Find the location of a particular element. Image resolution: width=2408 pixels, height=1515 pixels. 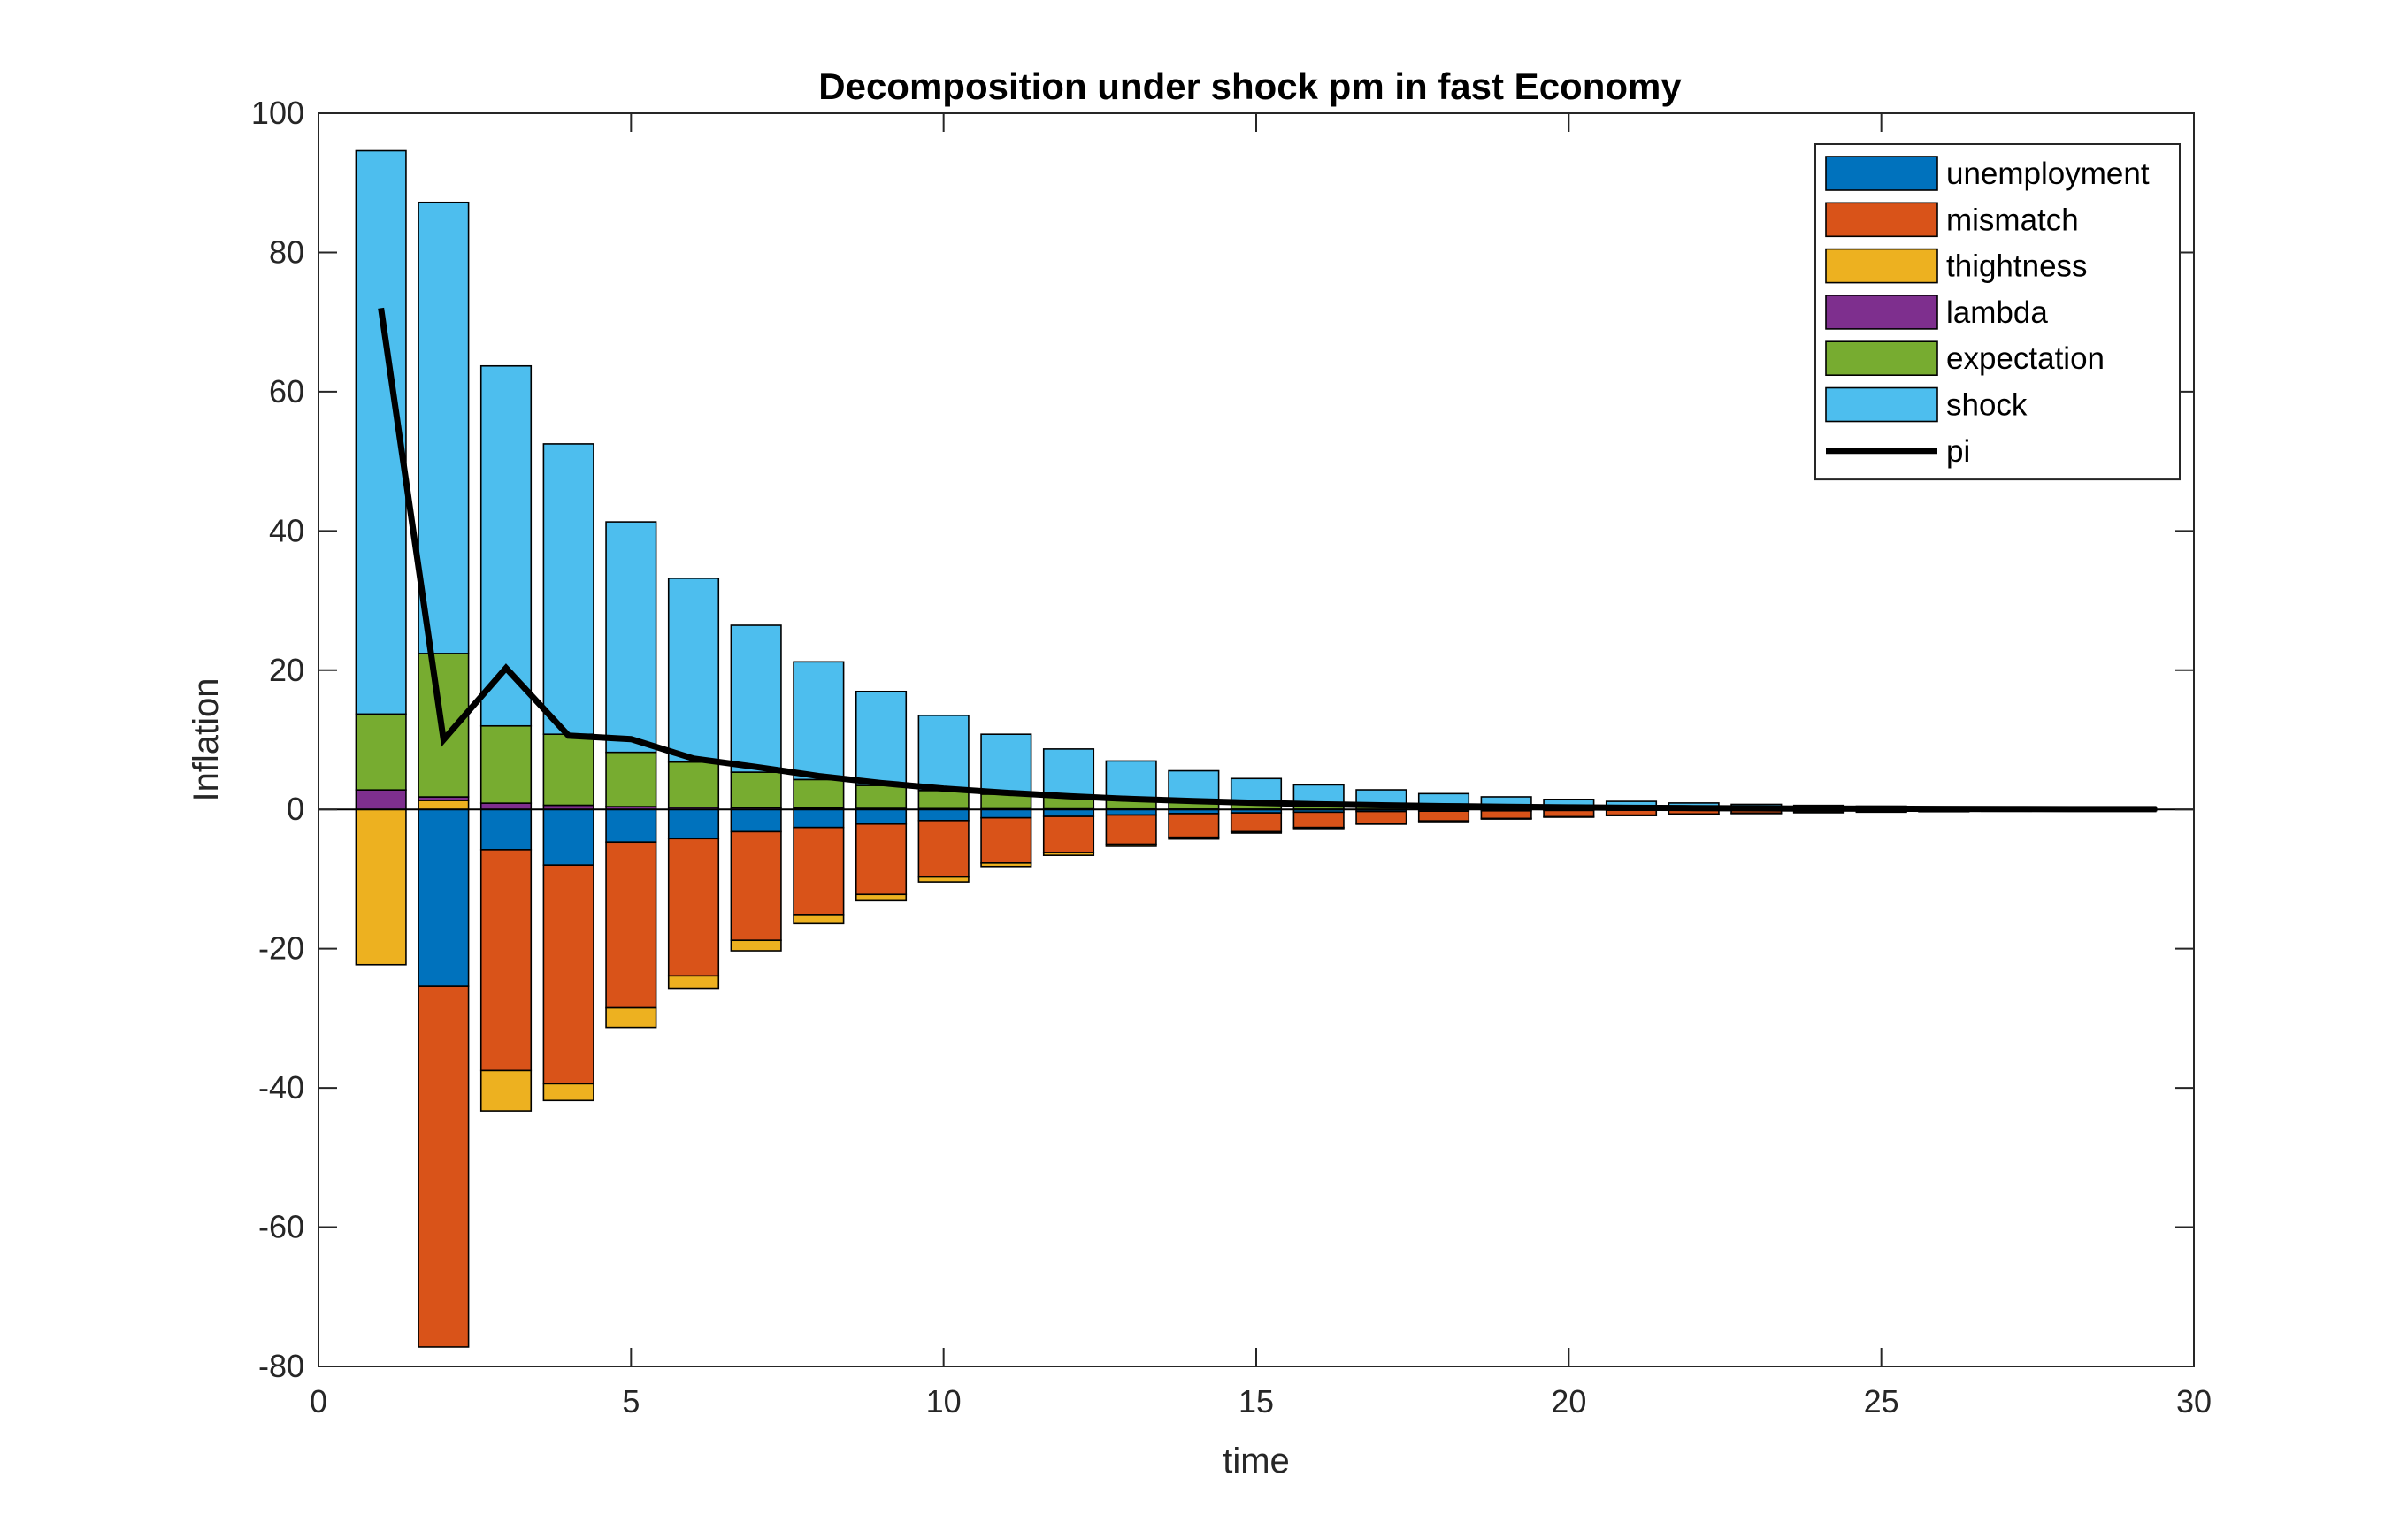

bar-unemployment-t6 is located at coordinates (694, 824).